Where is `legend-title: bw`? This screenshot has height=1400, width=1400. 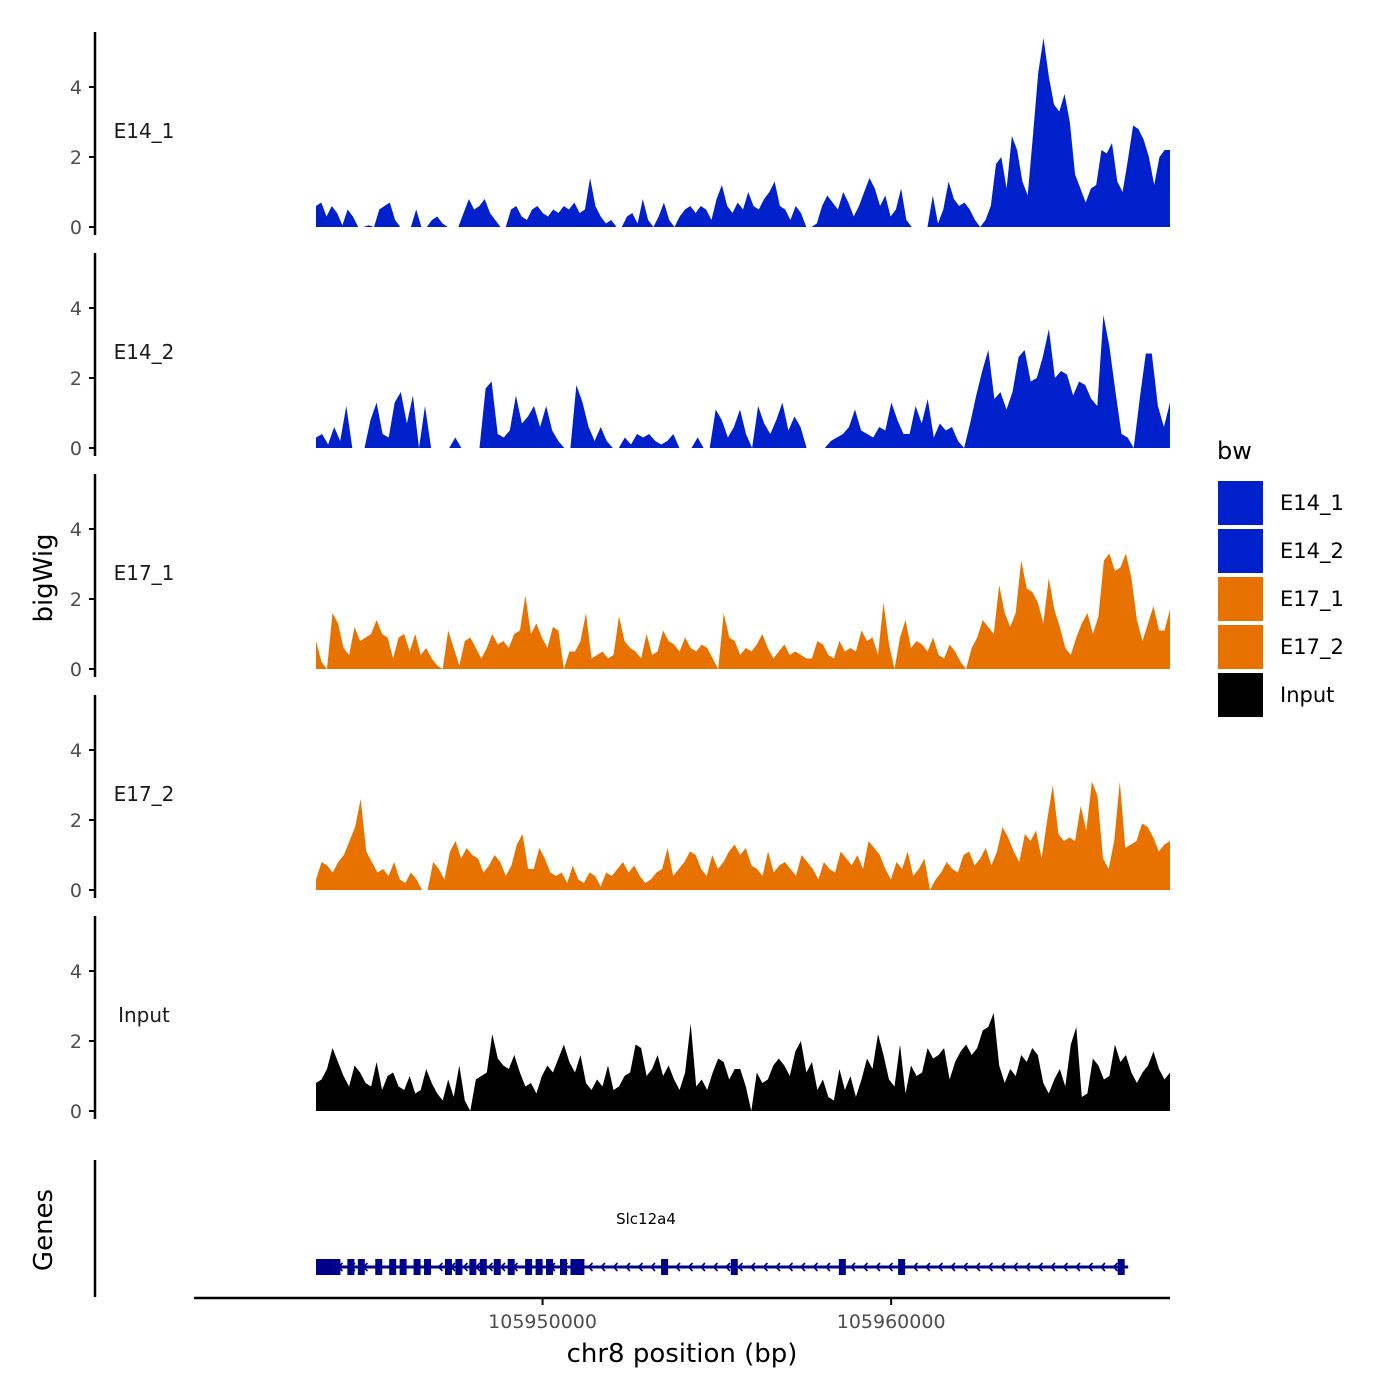 legend-title: bw is located at coordinates (1234, 451).